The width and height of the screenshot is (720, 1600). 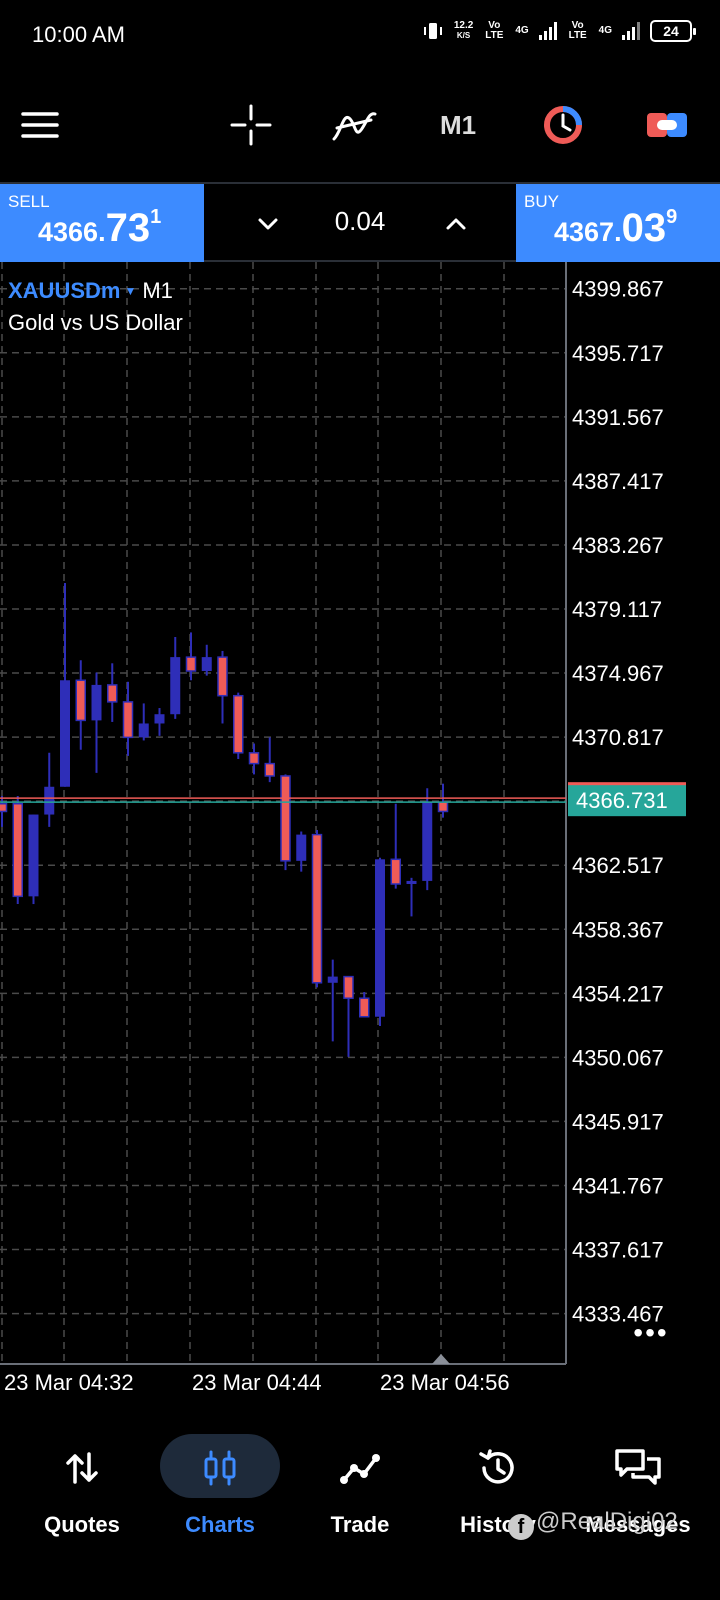 What do you see at coordinates (360, 1495) in the screenshot?
I see `nav-trade: Trade` at bounding box center [360, 1495].